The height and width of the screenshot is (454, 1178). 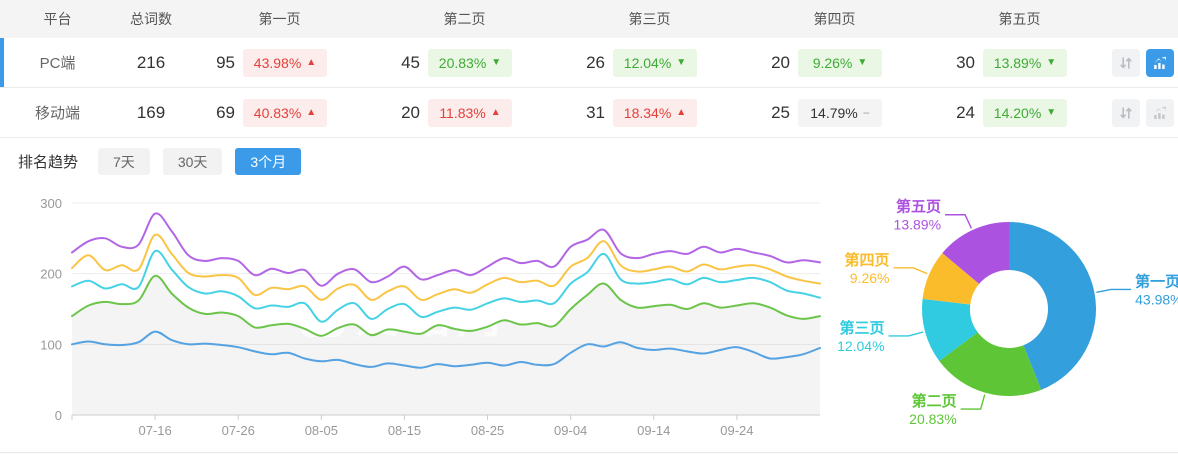 What do you see at coordinates (840, 112) in the screenshot?
I see `page4-change-badge: 14.79% −` at bounding box center [840, 112].